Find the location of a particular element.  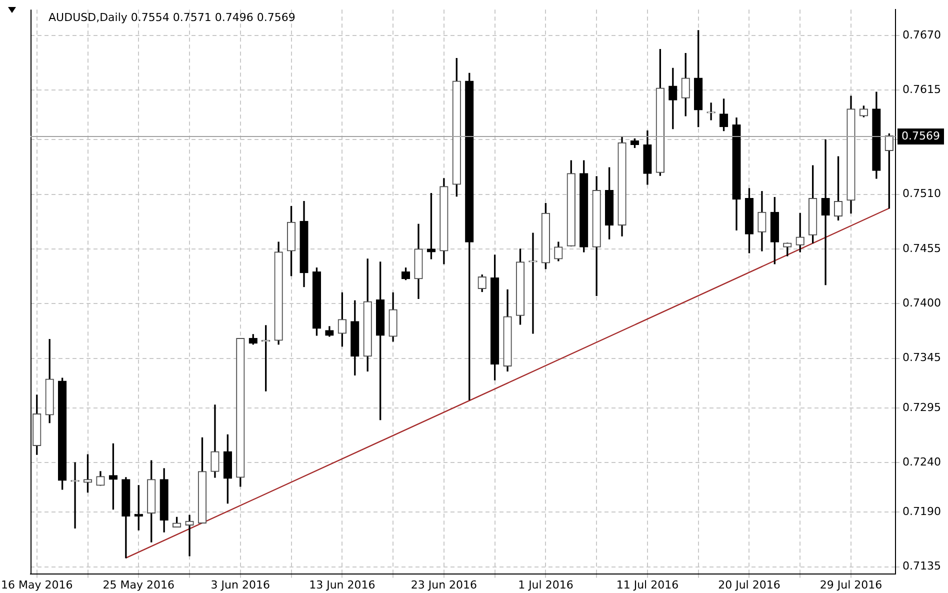

y-tick-label: 0.7345 is located at coordinates (922, 357).